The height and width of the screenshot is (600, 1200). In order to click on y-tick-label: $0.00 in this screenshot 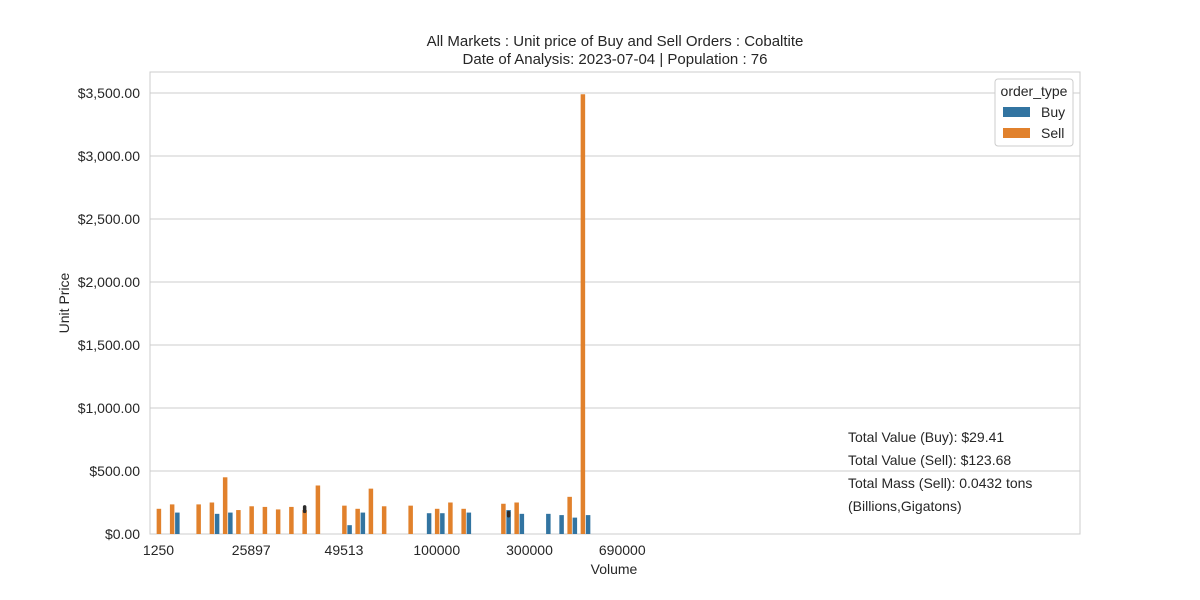, I will do `click(122, 534)`.